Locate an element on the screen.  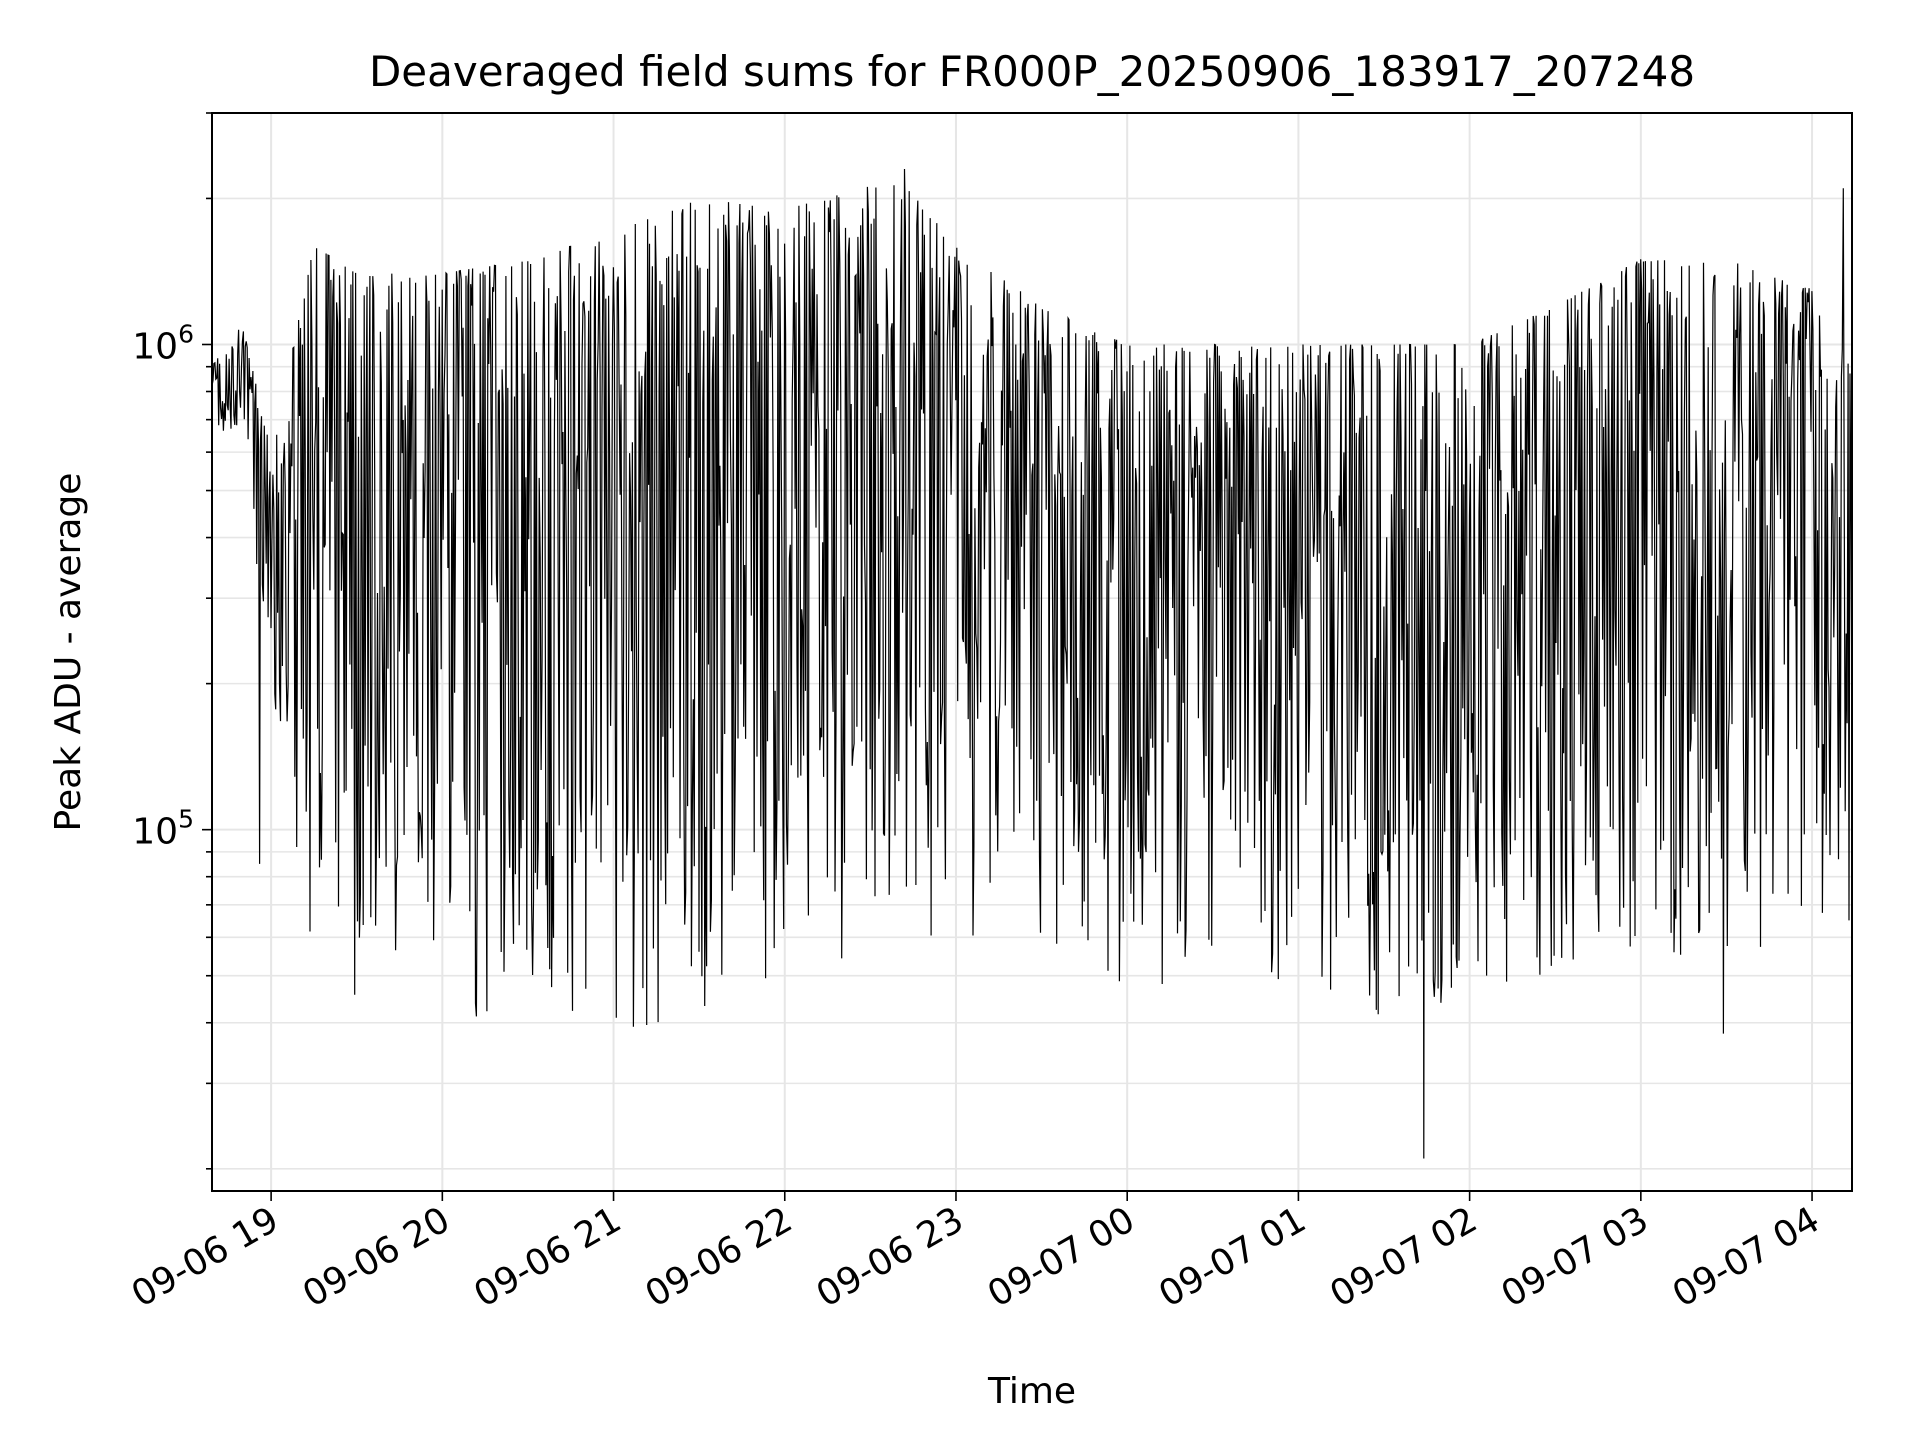
y-tick-label: 10⁶ is located at coordinates (163, 343).